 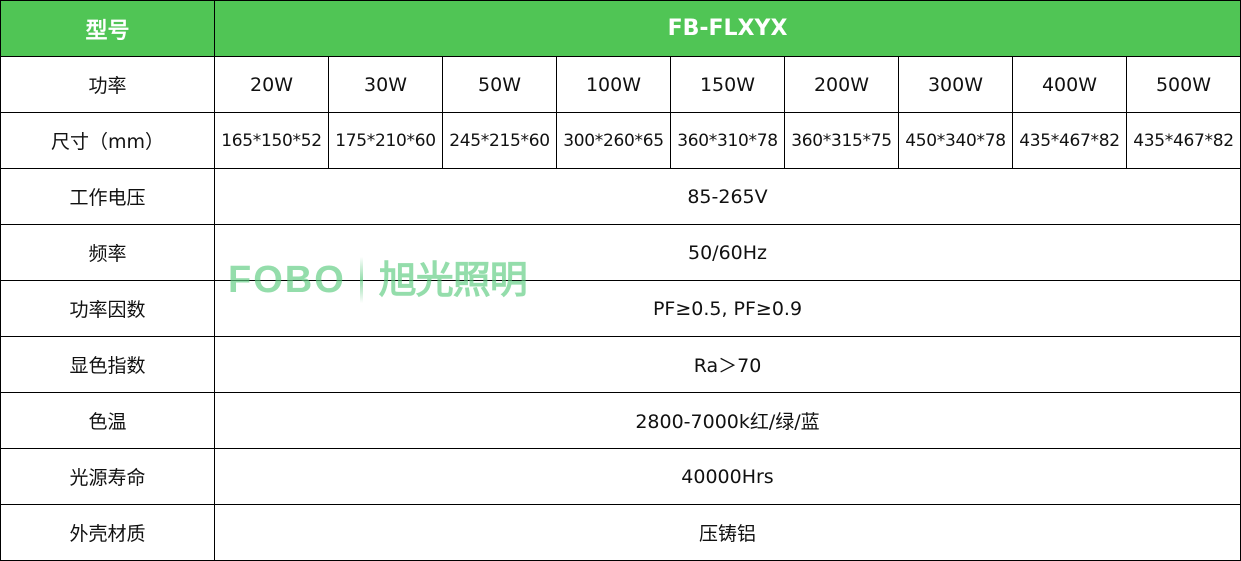 I want to click on spec-label: 显色指数, so click(x=107, y=364).